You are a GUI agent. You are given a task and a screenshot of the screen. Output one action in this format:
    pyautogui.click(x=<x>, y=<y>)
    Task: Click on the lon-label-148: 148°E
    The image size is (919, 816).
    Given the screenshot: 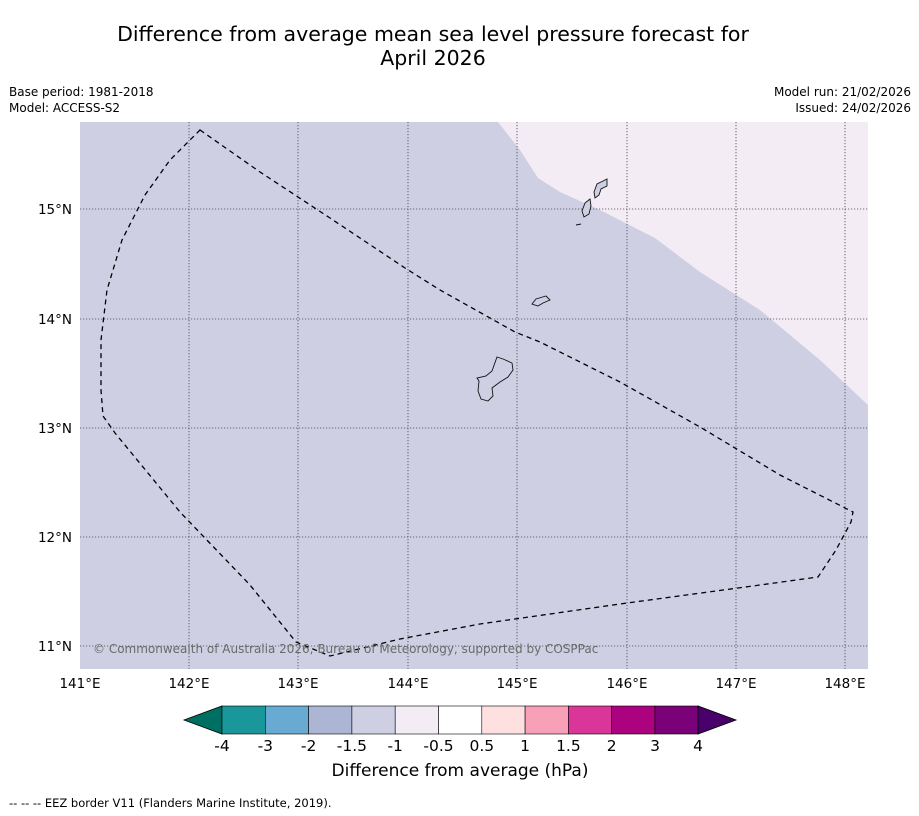 What is the action you would take?
    pyautogui.click(x=844, y=684)
    